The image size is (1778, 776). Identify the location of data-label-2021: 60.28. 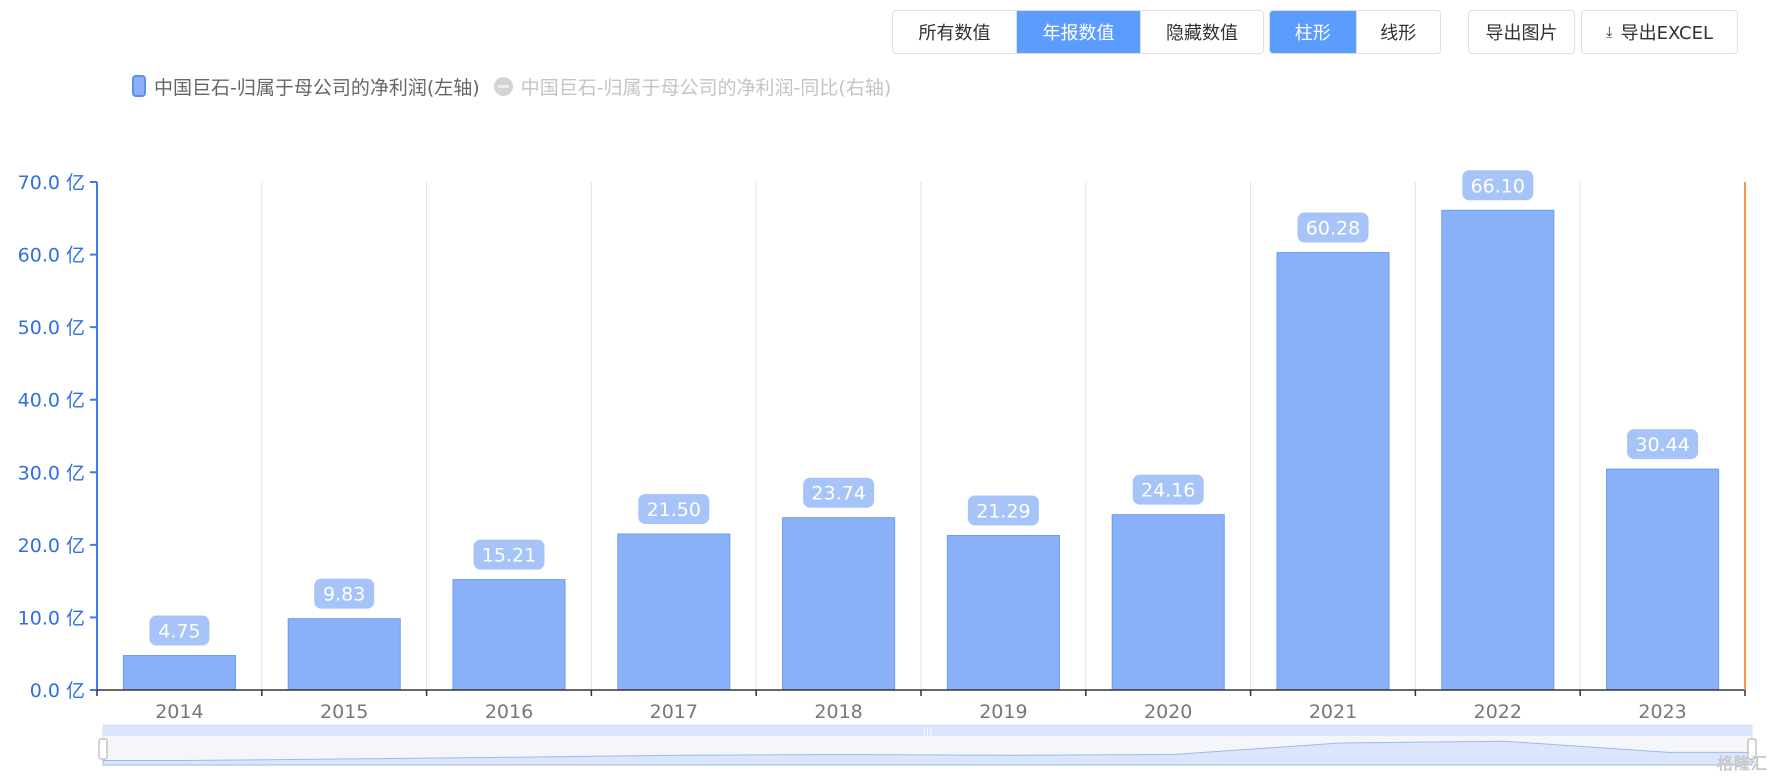
(1333, 227).